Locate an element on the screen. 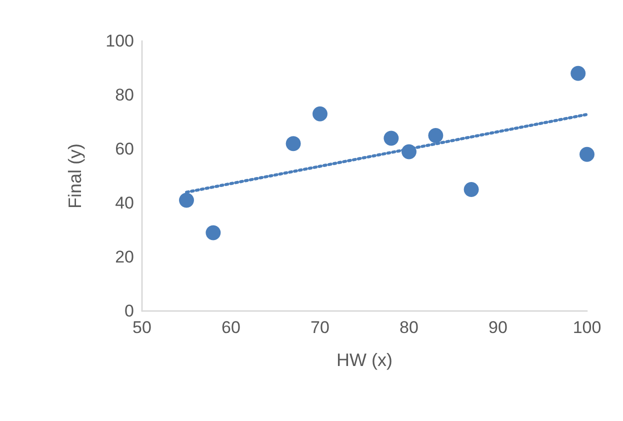 The width and height of the screenshot is (623, 421). y-axis-title: Final (y) is located at coordinates (75, 176).